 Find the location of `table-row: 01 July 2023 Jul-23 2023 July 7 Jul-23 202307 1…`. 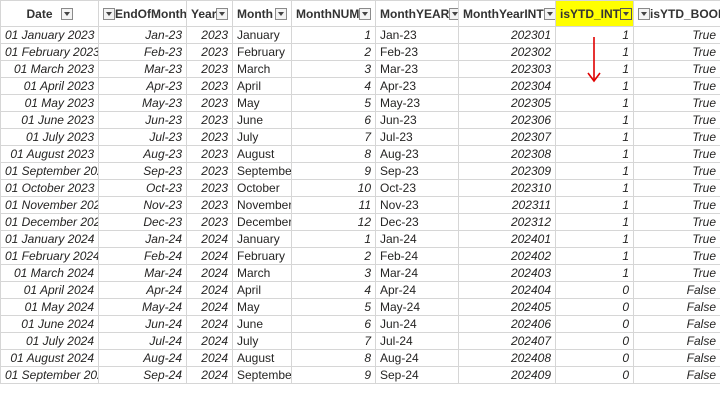

table-row: 01 July 2023 Jul-23 2023 July 7 Jul-23 202307 1… is located at coordinates (360, 137).